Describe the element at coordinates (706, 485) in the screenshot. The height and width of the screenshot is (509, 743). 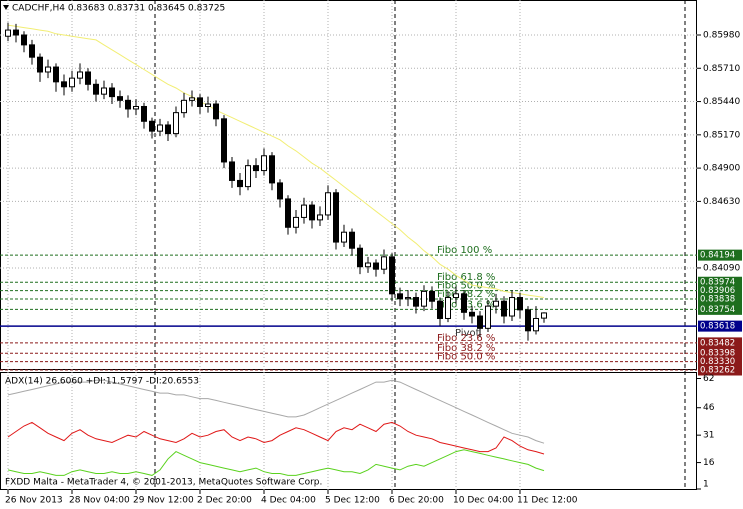
I see `y-tick-label: 1` at that location.